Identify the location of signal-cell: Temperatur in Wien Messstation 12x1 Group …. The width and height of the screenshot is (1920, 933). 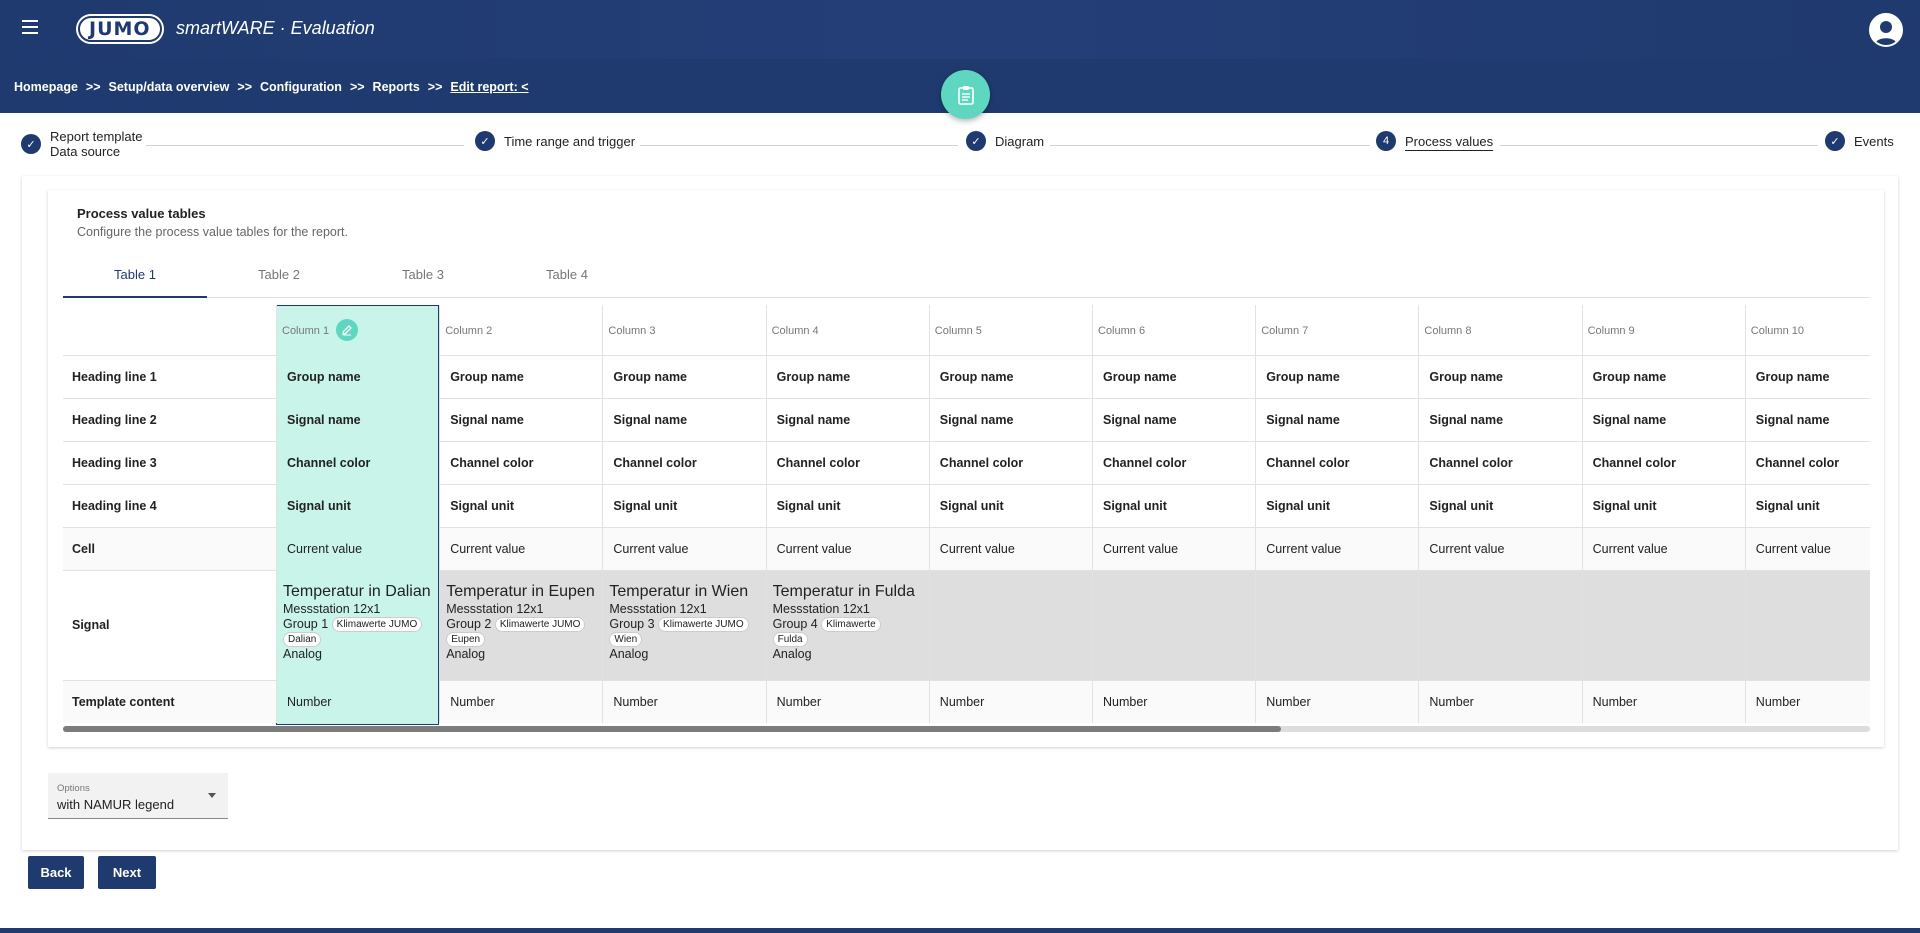
(683, 625).